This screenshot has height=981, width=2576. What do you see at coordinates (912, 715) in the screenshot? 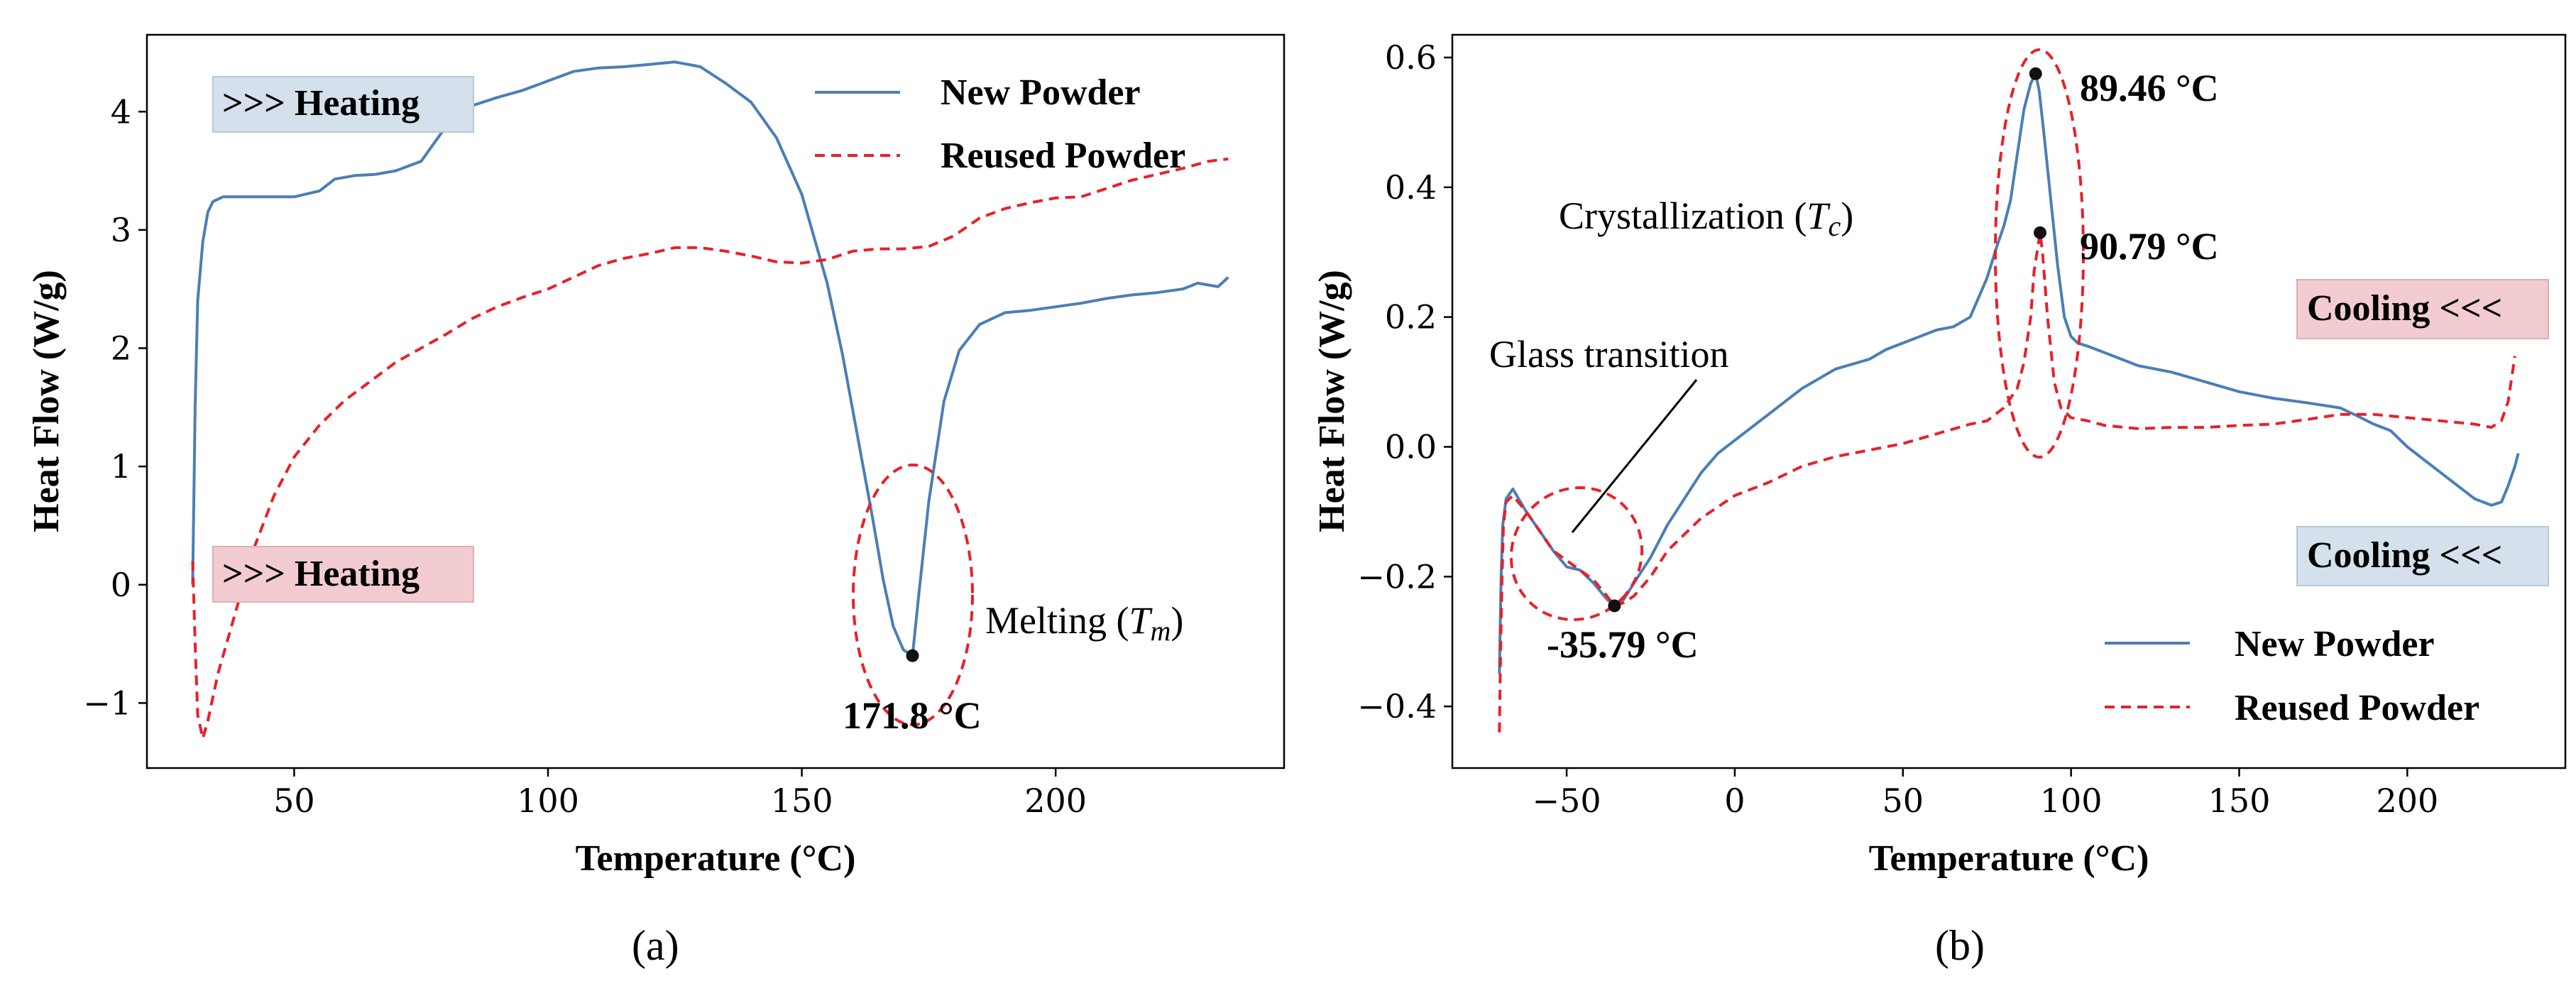
I see `melting-temp-label: 171.8 °C` at bounding box center [912, 715].